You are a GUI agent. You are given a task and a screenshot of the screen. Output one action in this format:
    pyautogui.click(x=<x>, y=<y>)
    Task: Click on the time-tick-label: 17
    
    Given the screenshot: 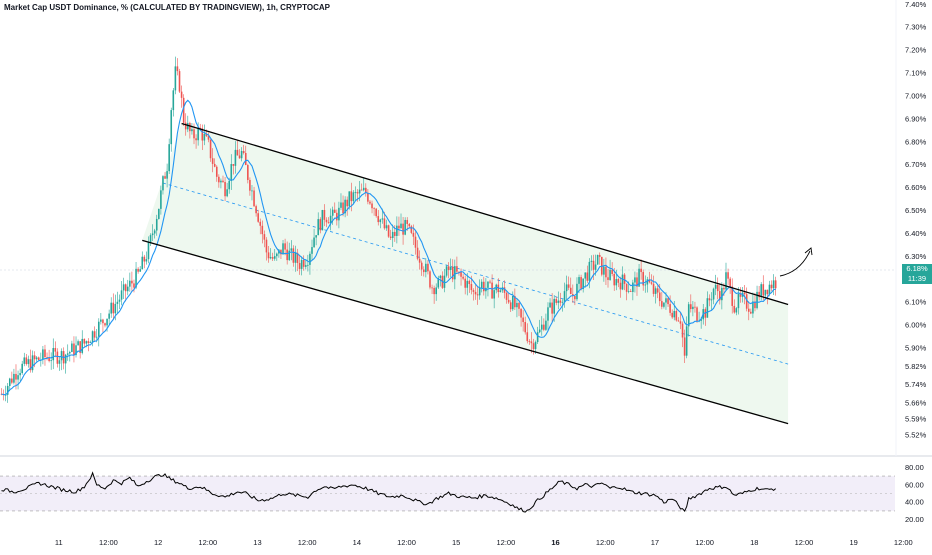 What is the action you would take?
    pyautogui.click(x=655, y=542)
    